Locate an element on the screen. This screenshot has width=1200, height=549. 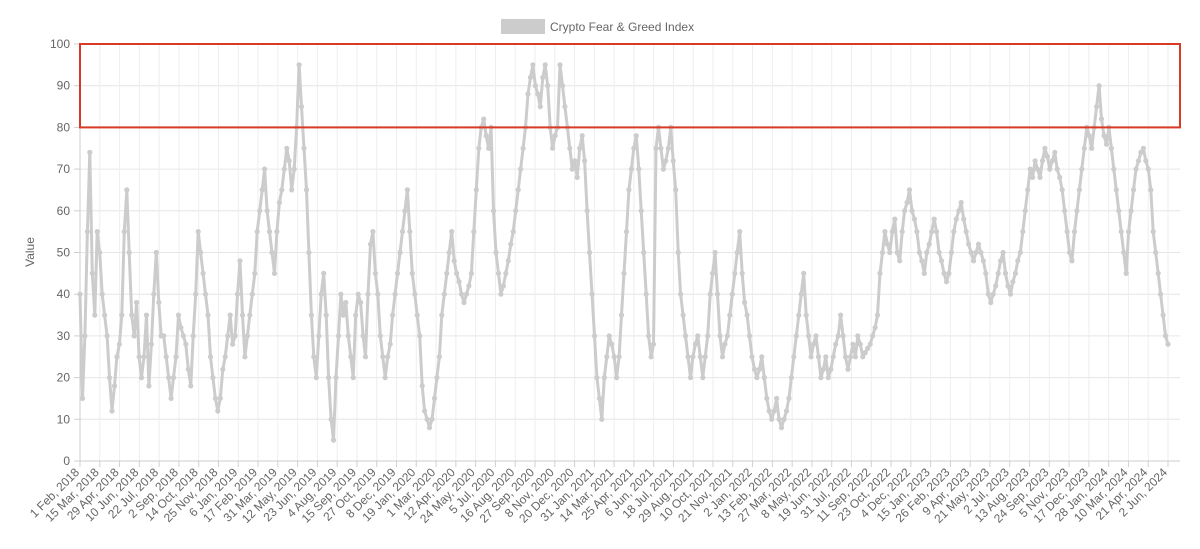
y-tick-label: 60 is located at coordinates (64, 211).